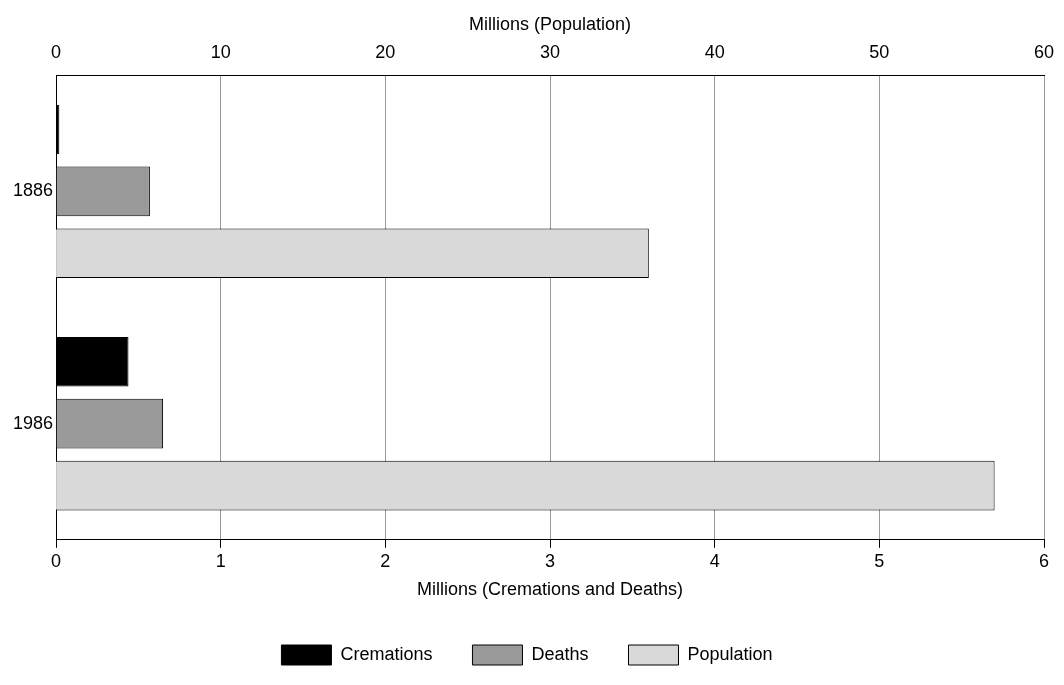 The image size is (1064, 685). What do you see at coordinates (550, 560) in the screenshot?
I see `x-tick-label: 3` at bounding box center [550, 560].